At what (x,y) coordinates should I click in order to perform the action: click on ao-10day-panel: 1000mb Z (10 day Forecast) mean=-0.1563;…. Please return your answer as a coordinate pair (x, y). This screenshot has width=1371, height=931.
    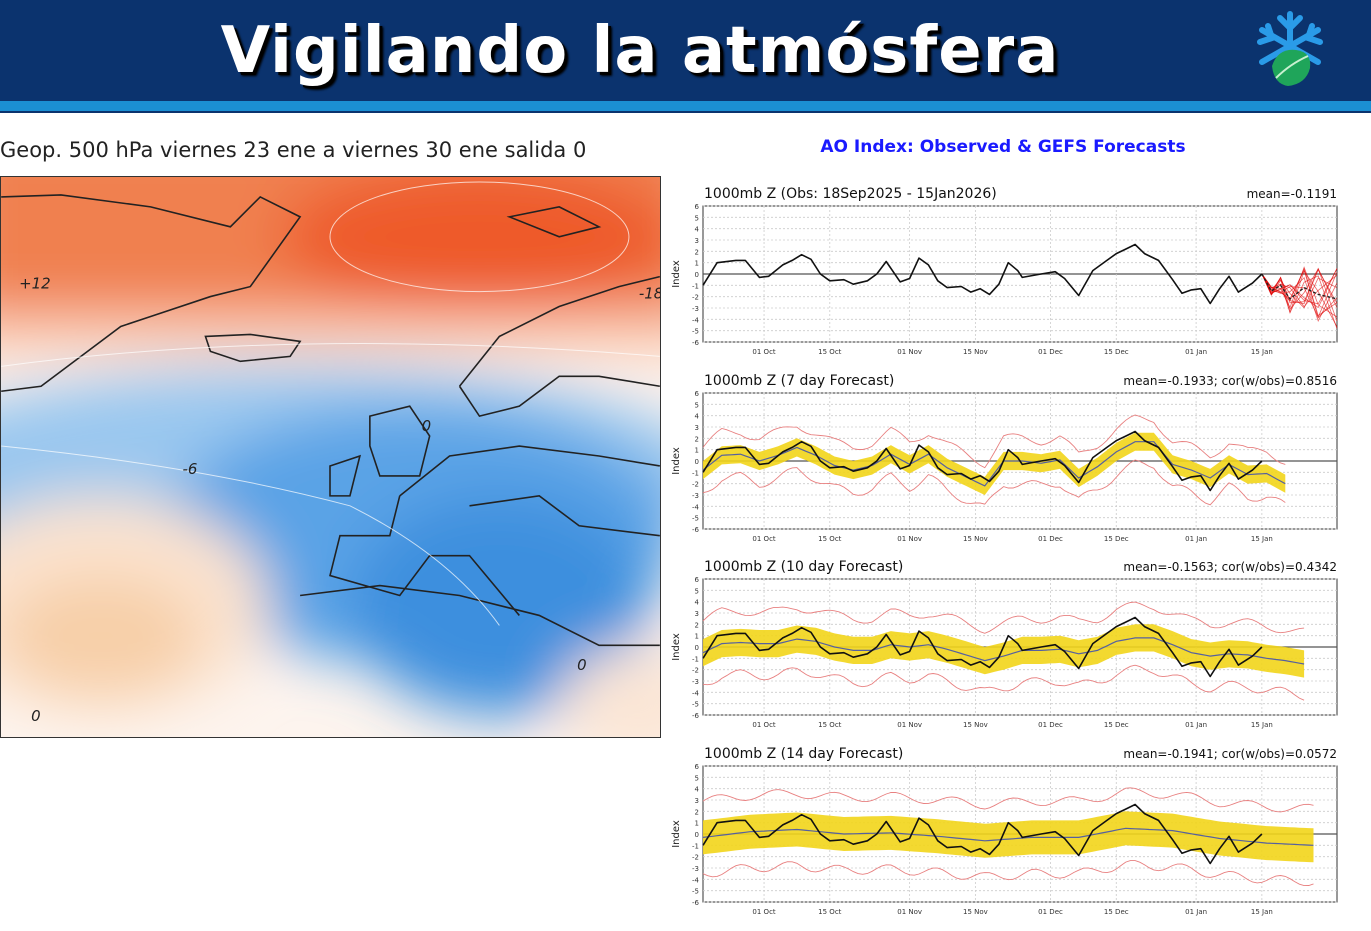
    Looking at the image, I should click on (1003, 651).